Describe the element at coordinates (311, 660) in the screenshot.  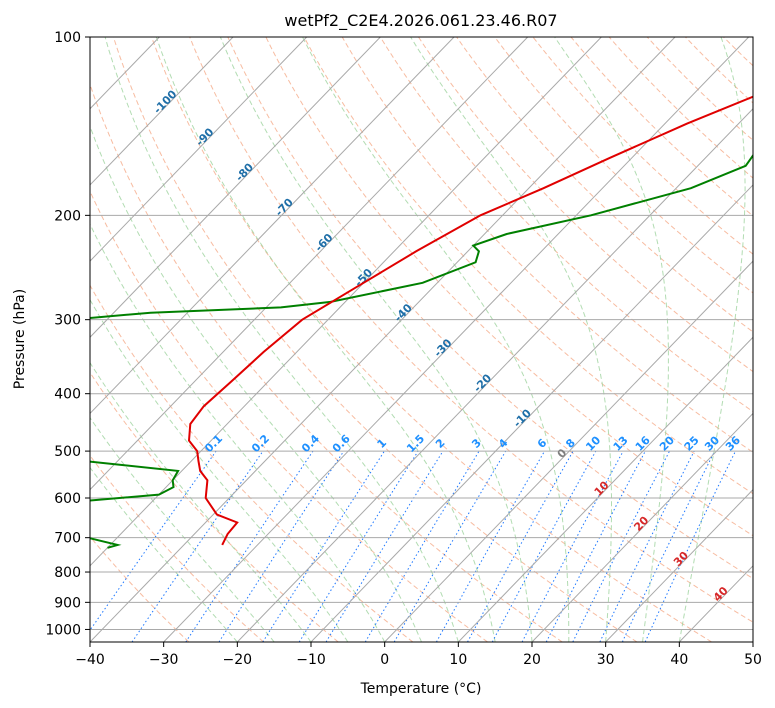
I see `x-tick-label: −10` at that location.